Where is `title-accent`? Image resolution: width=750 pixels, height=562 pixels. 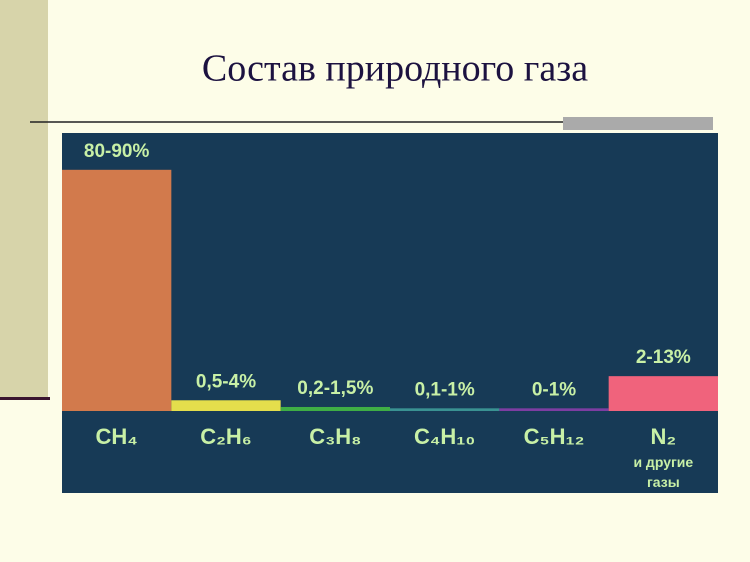
title-accent is located at coordinates (638, 123).